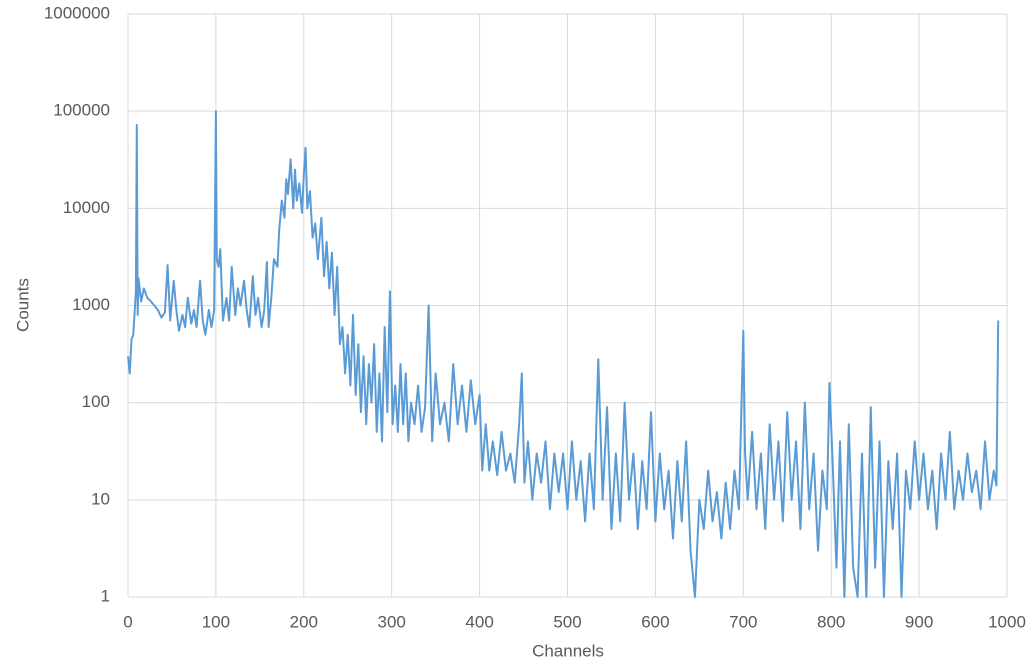  Describe the element at coordinates (1007, 621) in the screenshot. I see `x-tick-label: 1000` at that location.